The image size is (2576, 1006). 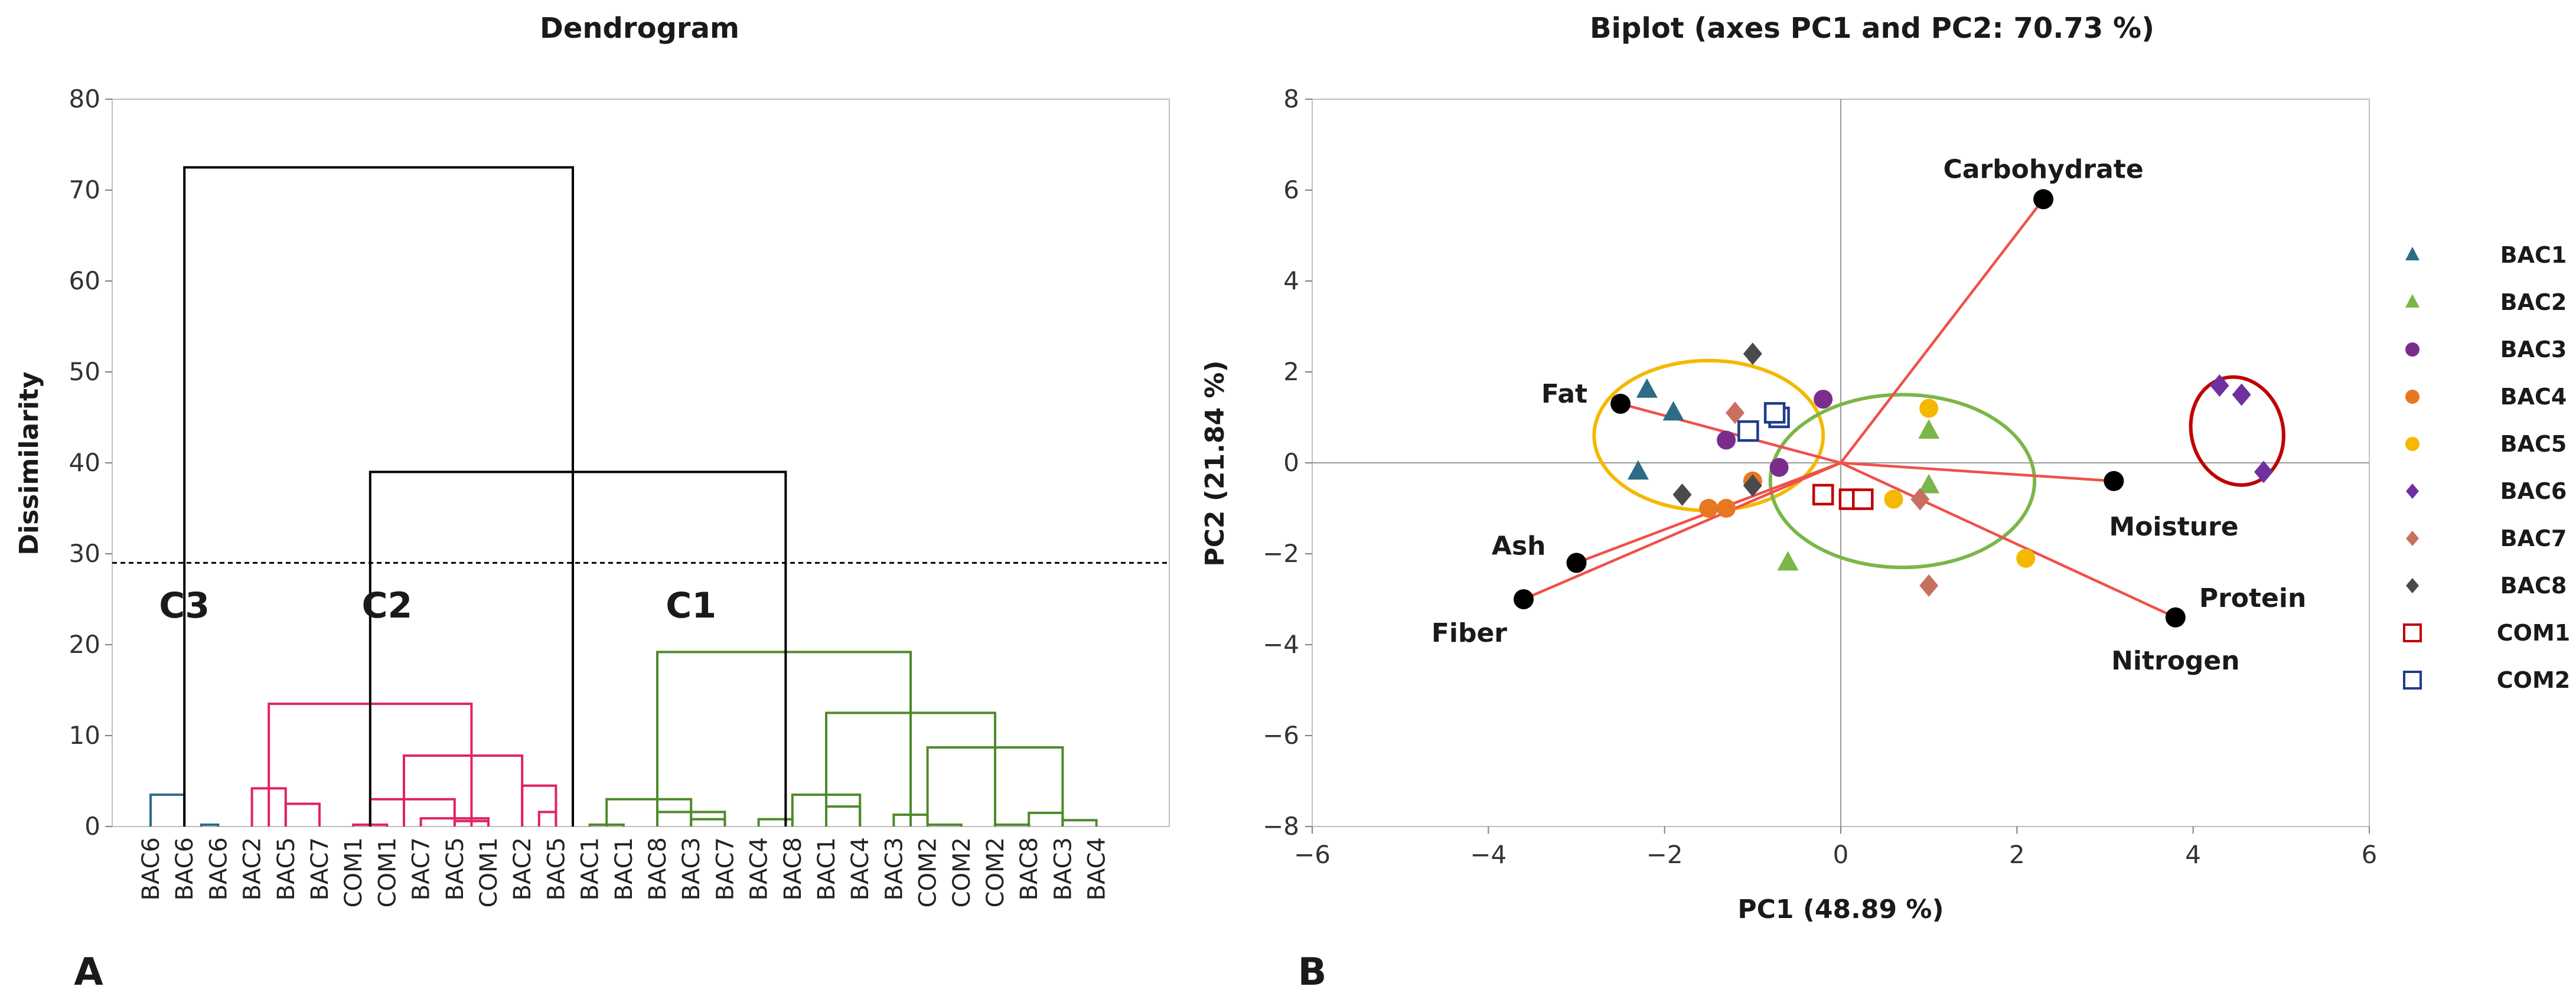 I want to click on legend-label: BAC3, so click(x=2533, y=350).